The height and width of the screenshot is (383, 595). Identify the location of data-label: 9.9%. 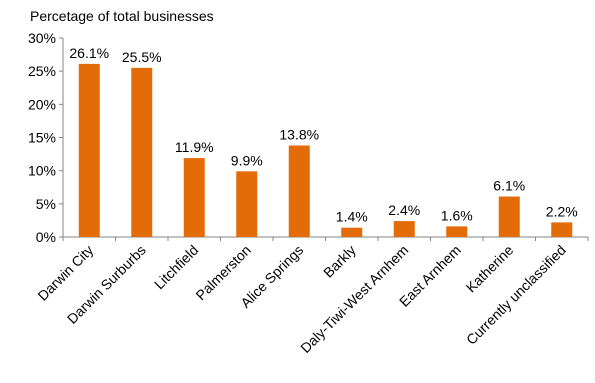
(247, 160).